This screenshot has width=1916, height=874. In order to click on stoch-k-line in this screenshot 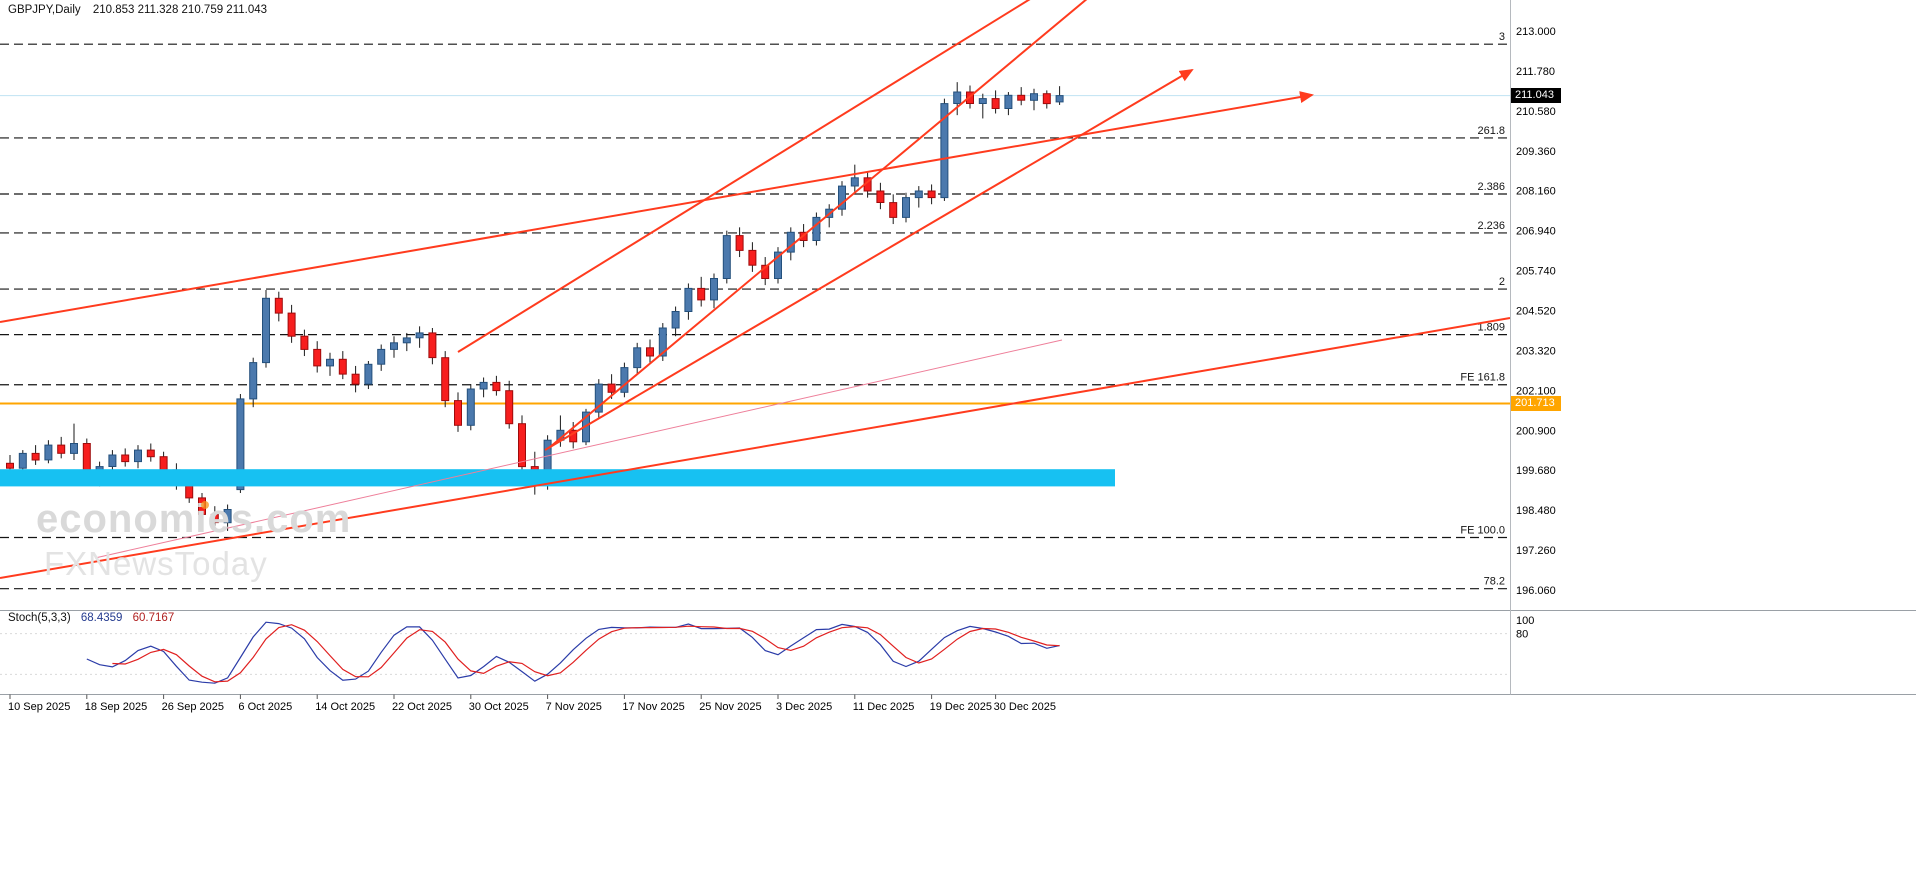, I will do `click(573, 652)`.